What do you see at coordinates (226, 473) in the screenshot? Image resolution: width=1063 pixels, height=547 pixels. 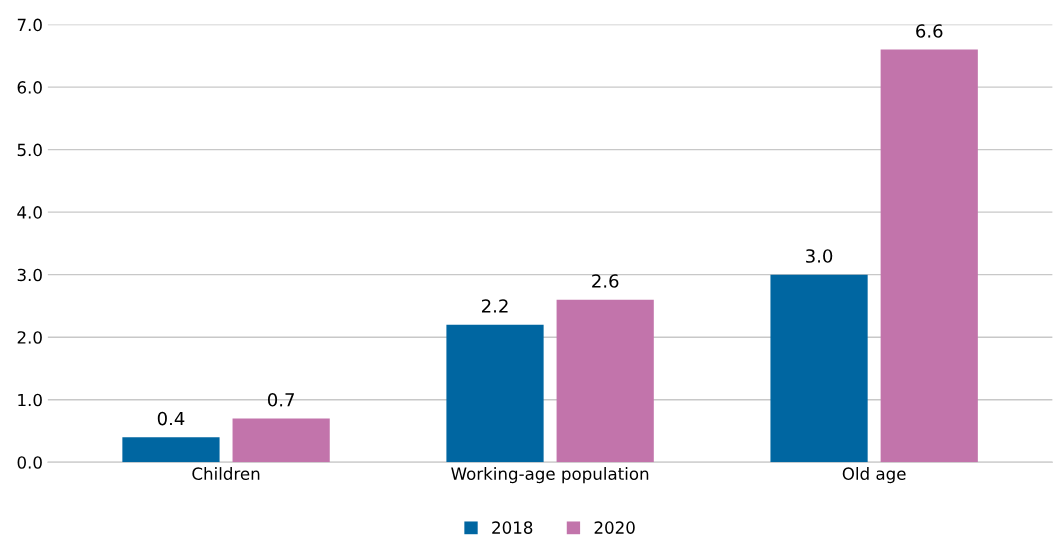 I see `x-tick-label: Children` at bounding box center [226, 473].